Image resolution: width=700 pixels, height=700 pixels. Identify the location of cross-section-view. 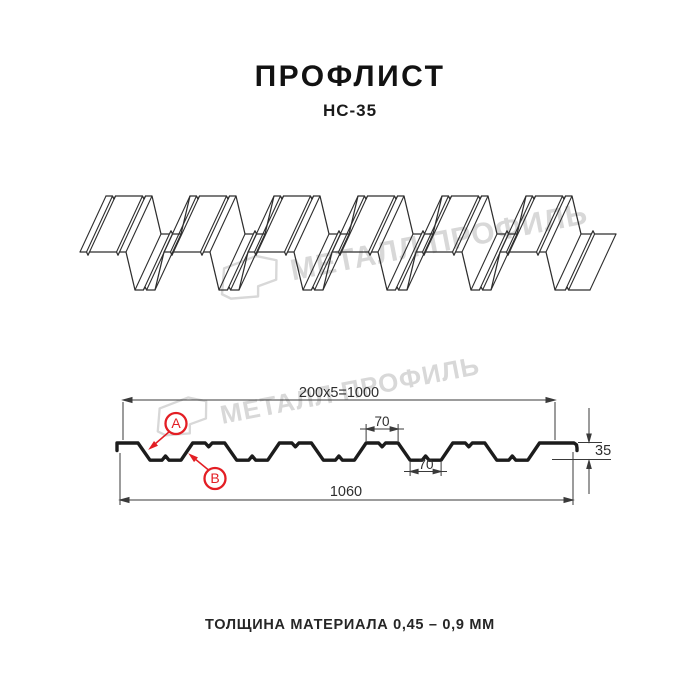
(347, 451).